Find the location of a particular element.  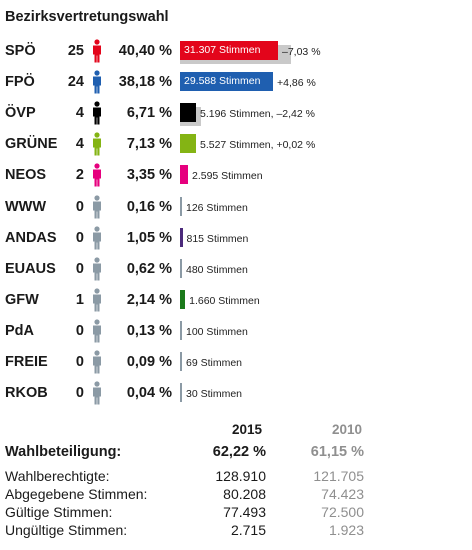

vote-bar-label: 1.660 Stimmen is located at coordinates (224, 300).